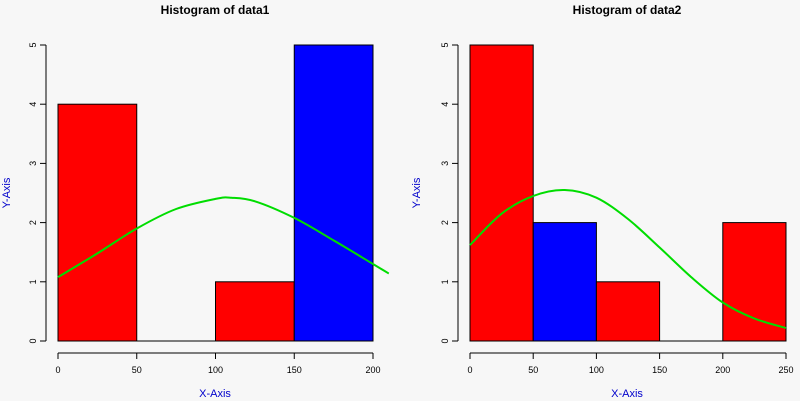 The width and height of the screenshot is (800, 401). I want to click on chart-title: Histogram of data1, so click(215, 10).